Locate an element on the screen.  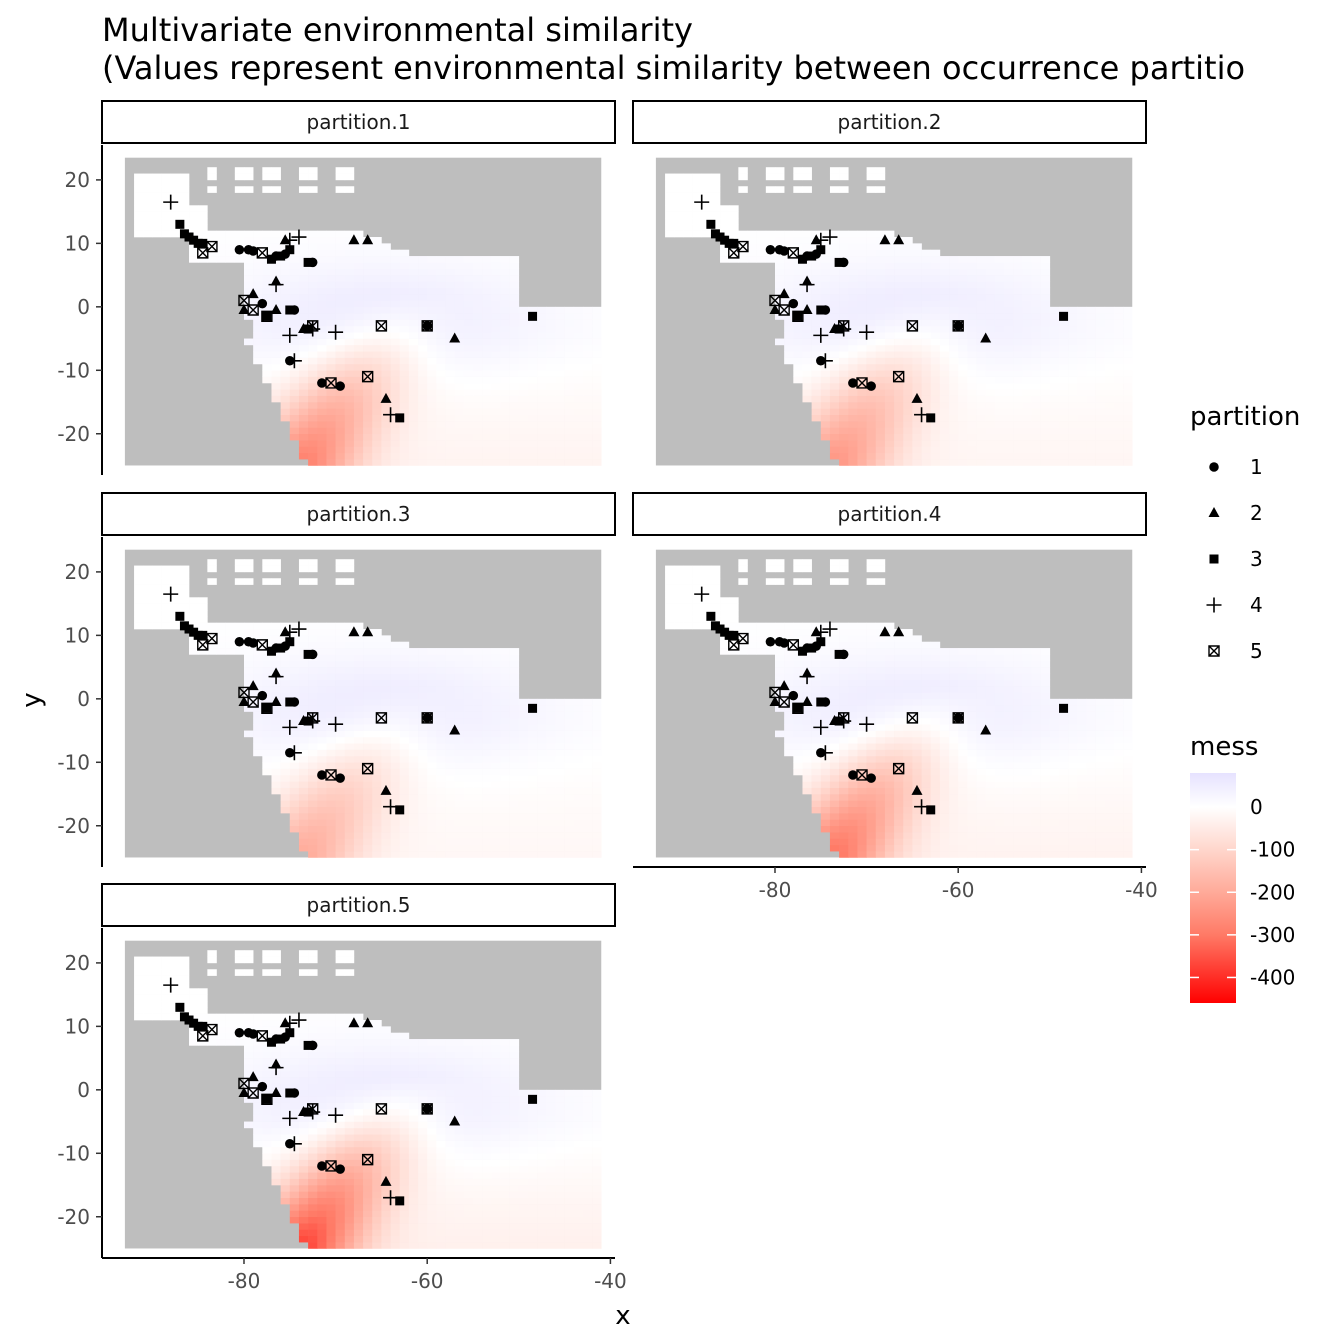
legend-partition-label: 1 is located at coordinates (1256, 467).